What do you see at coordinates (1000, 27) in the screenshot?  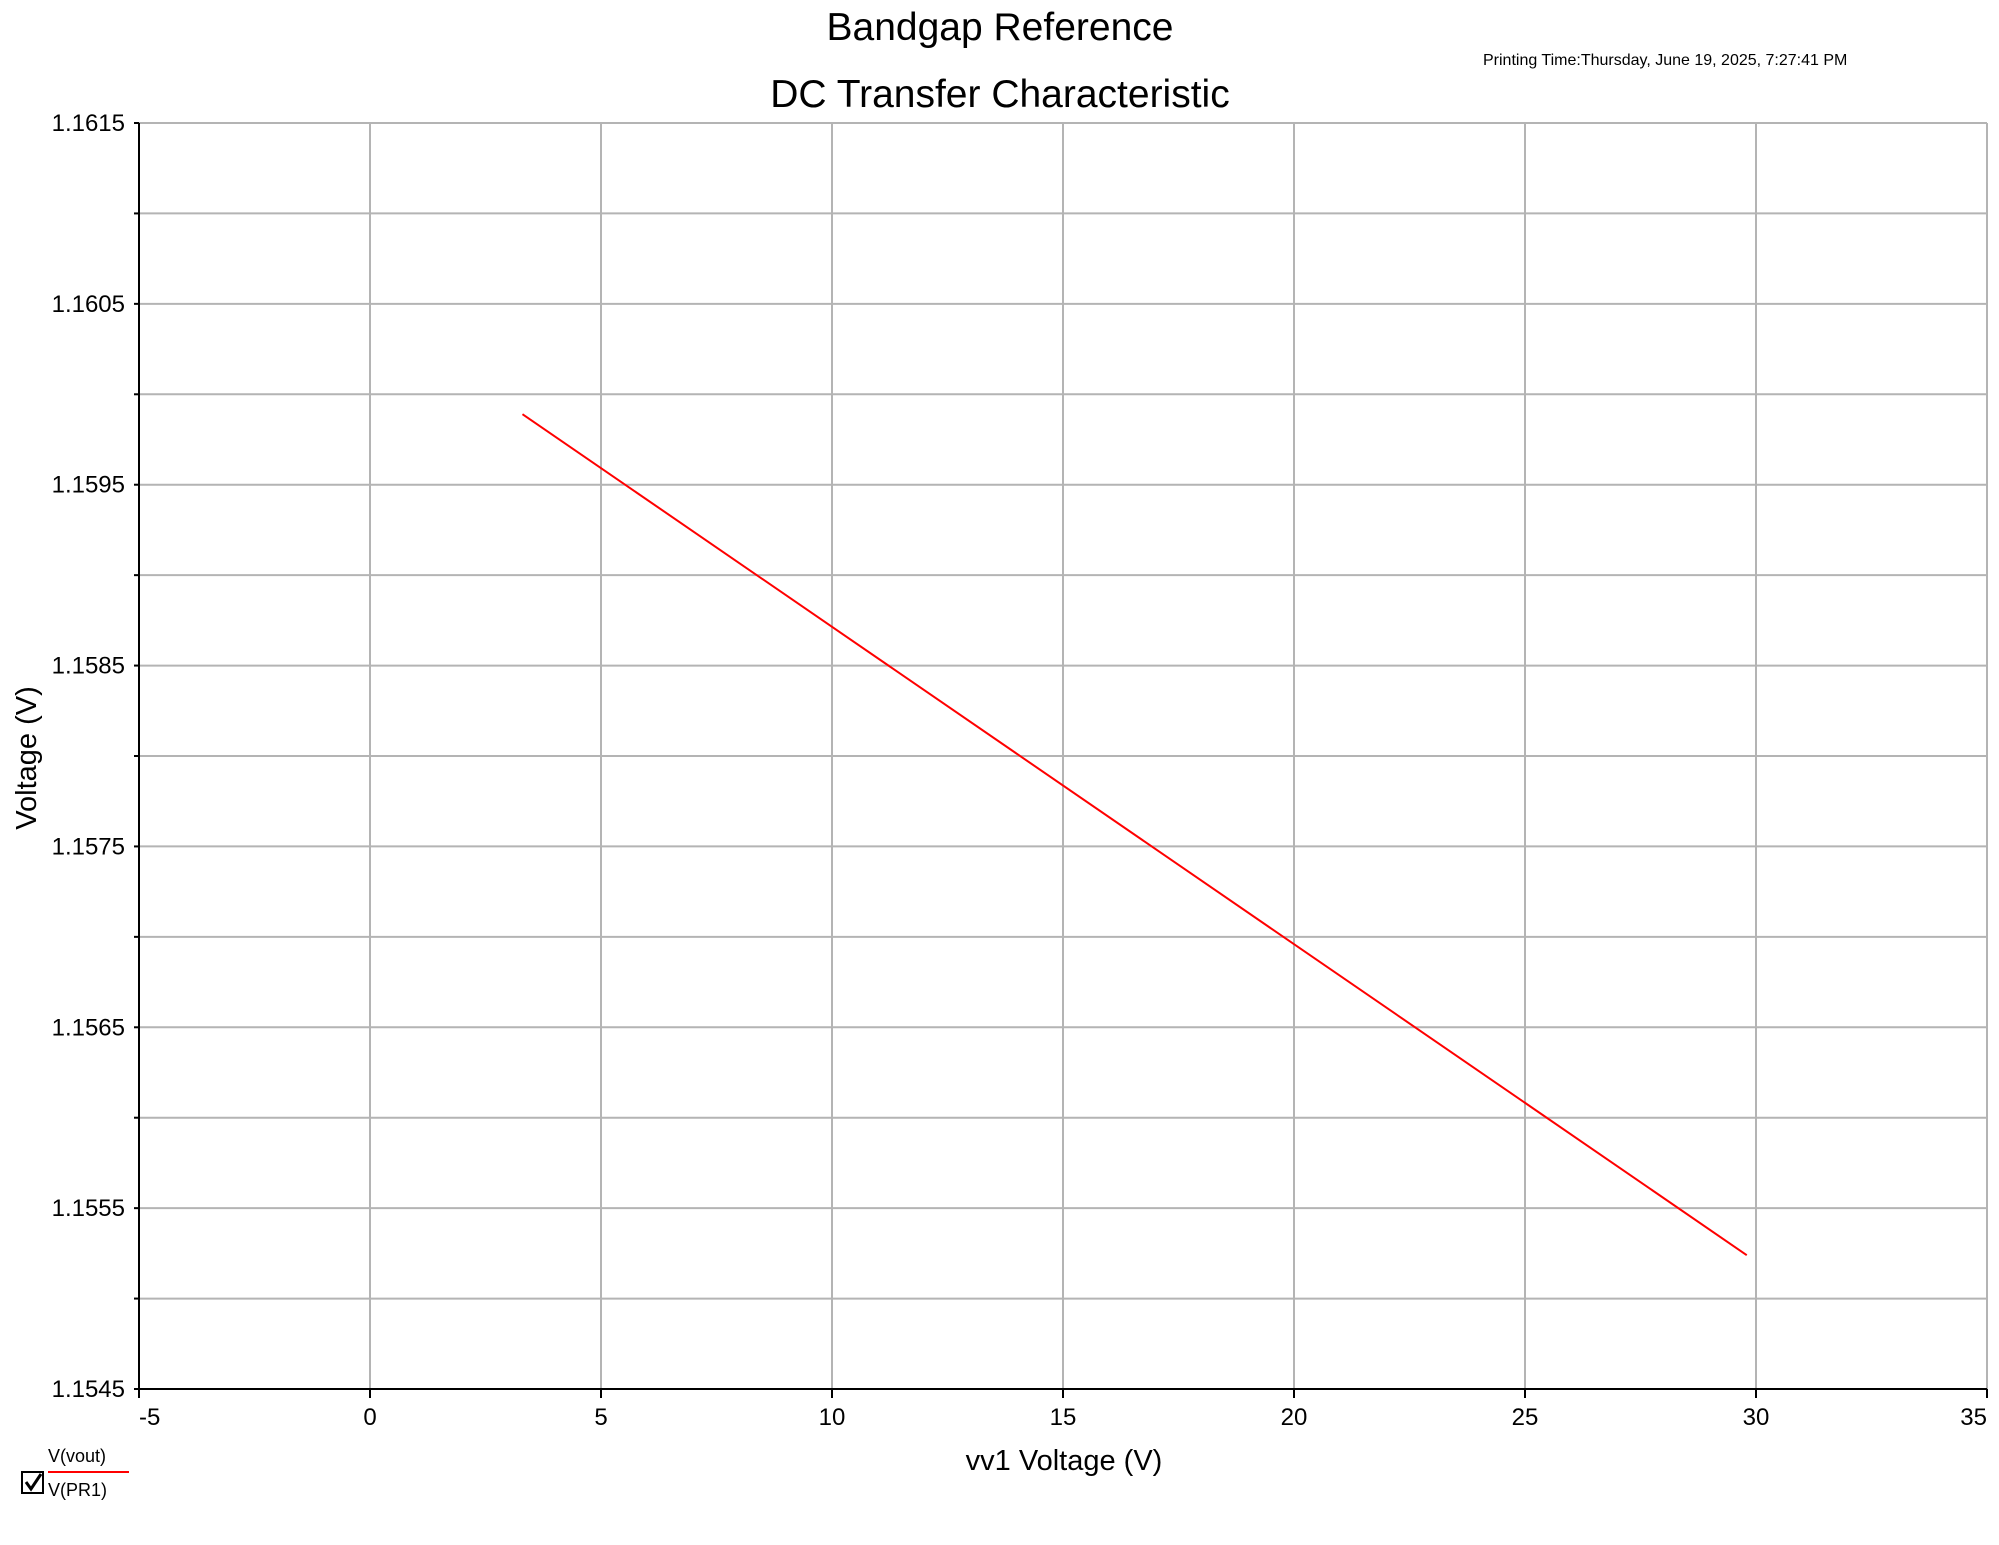 I see `chart-title: Bandgap Reference` at bounding box center [1000, 27].